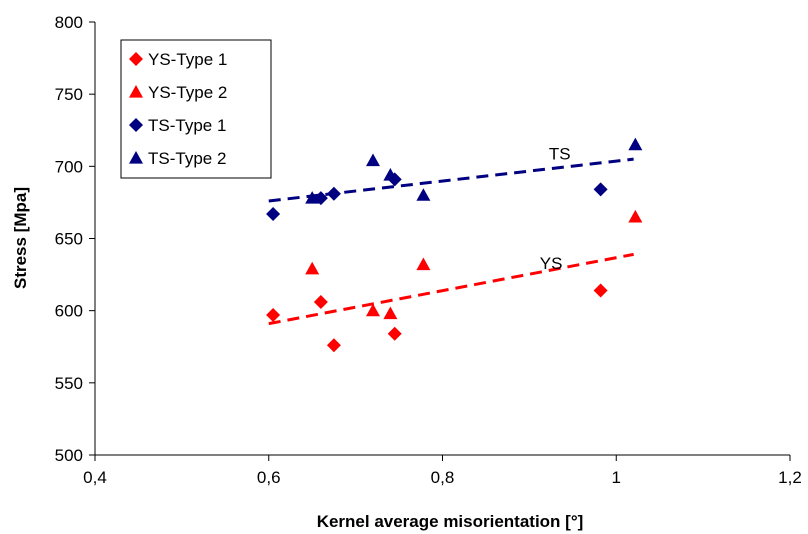  I want to click on y-tick-label: 700, so click(69, 166).